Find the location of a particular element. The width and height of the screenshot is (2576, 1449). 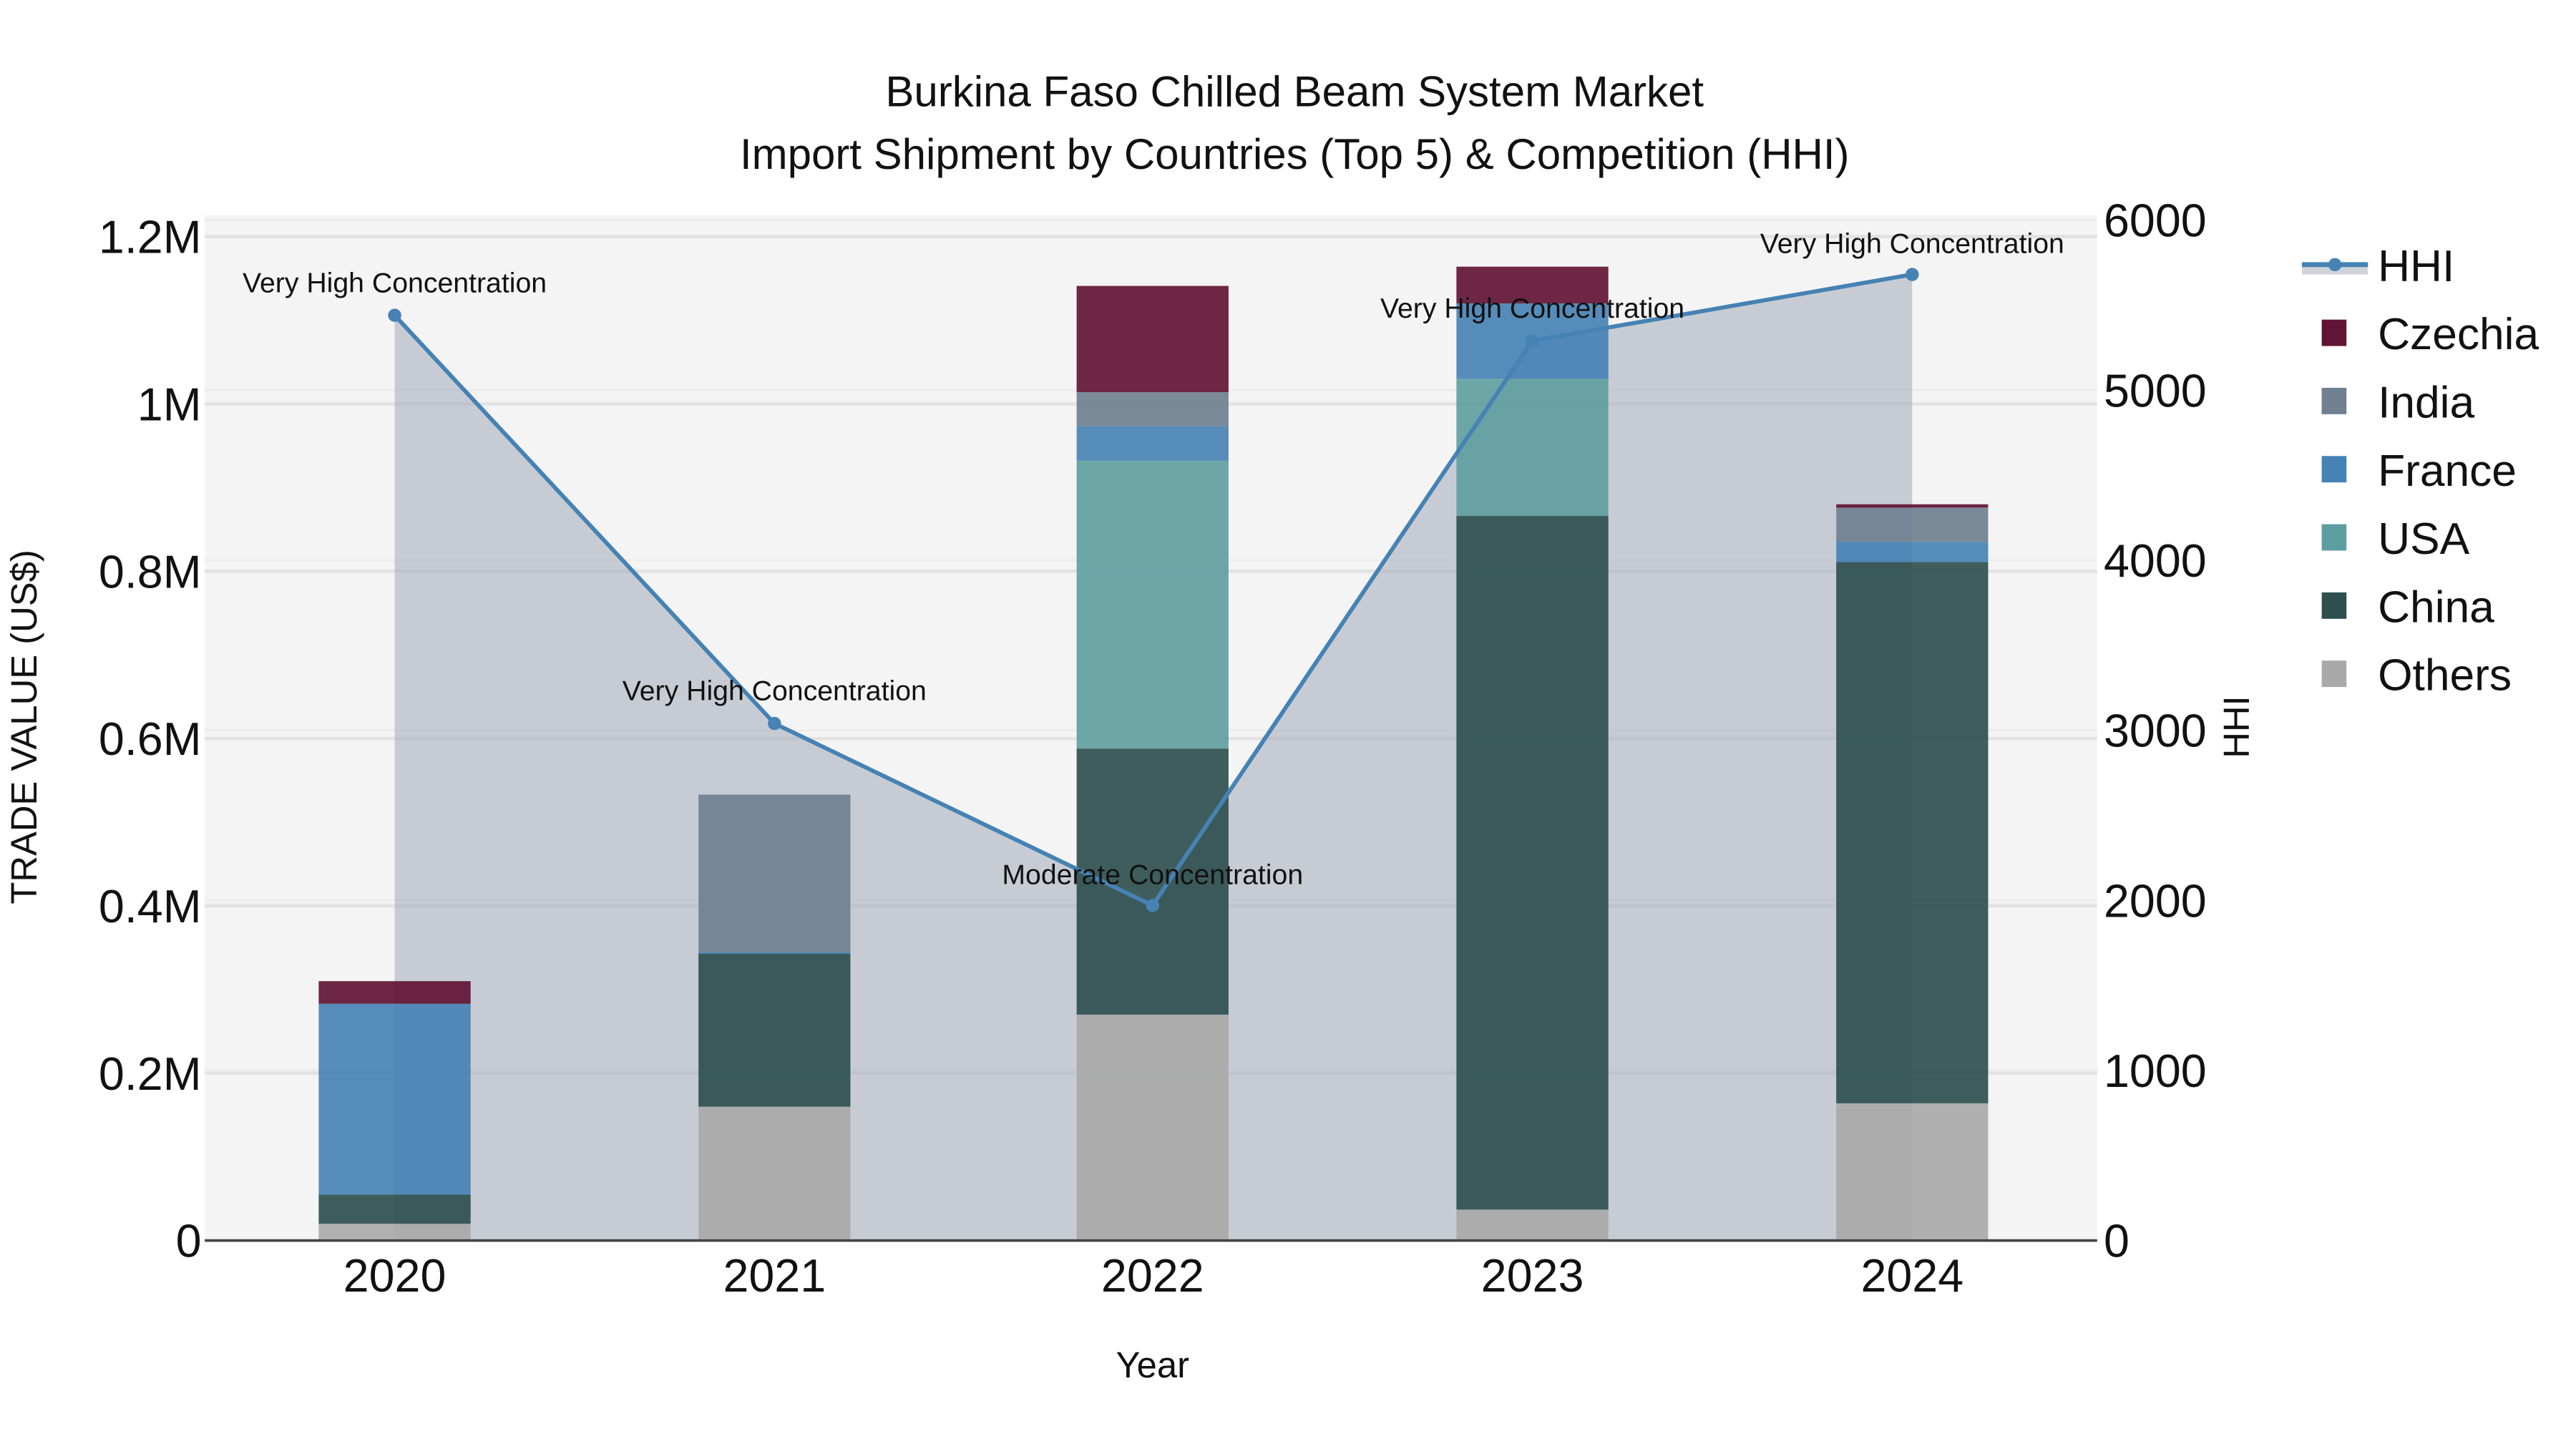

y2-tick-label: 4000 is located at coordinates (2155, 561).